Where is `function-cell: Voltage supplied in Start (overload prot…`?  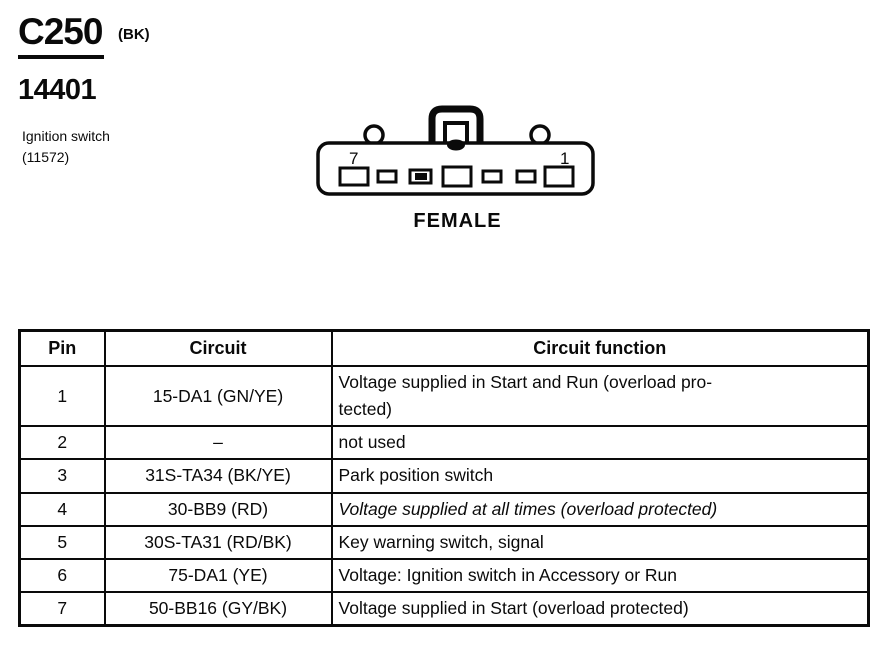 function-cell: Voltage supplied in Start (overload prot… is located at coordinates (600, 608).